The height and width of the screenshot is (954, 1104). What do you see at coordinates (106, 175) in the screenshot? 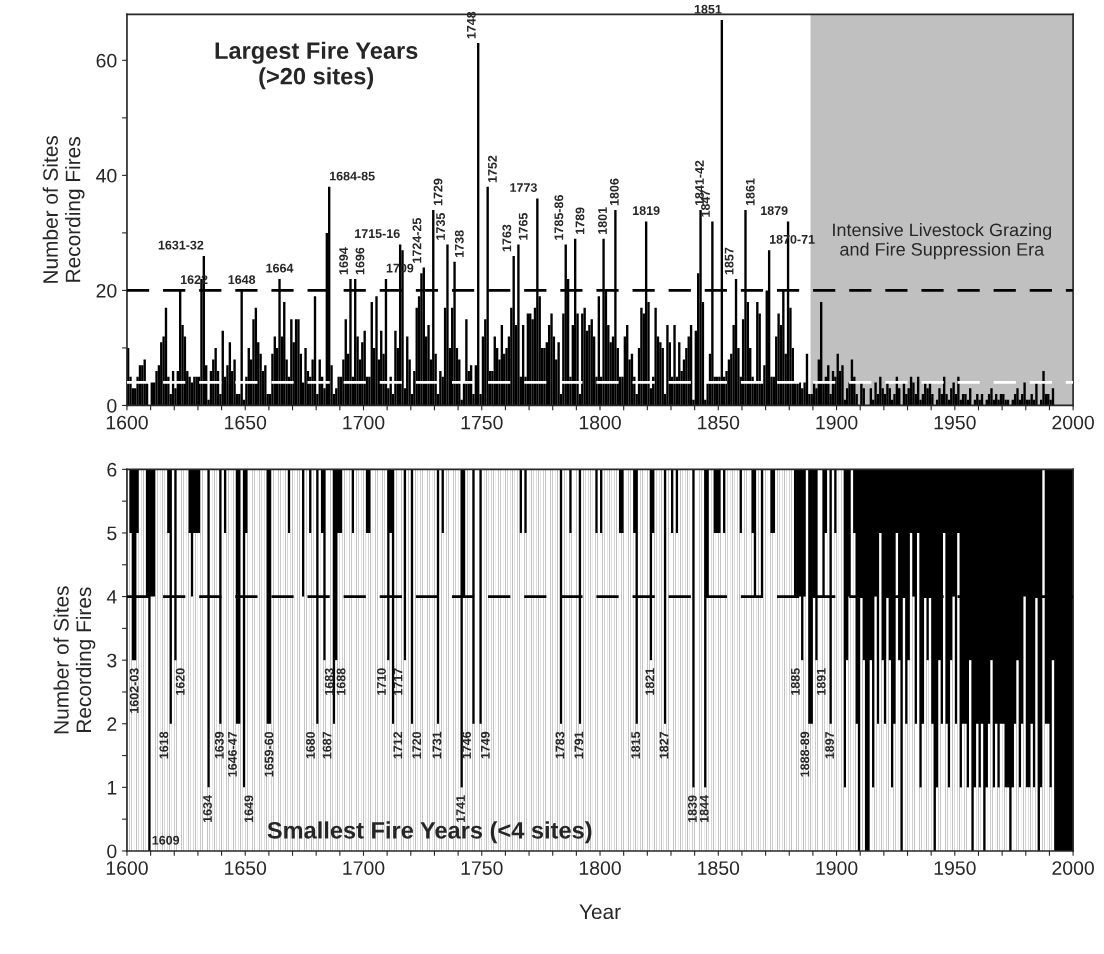
I see `y-tick-label: 40` at bounding box center [106, 175].